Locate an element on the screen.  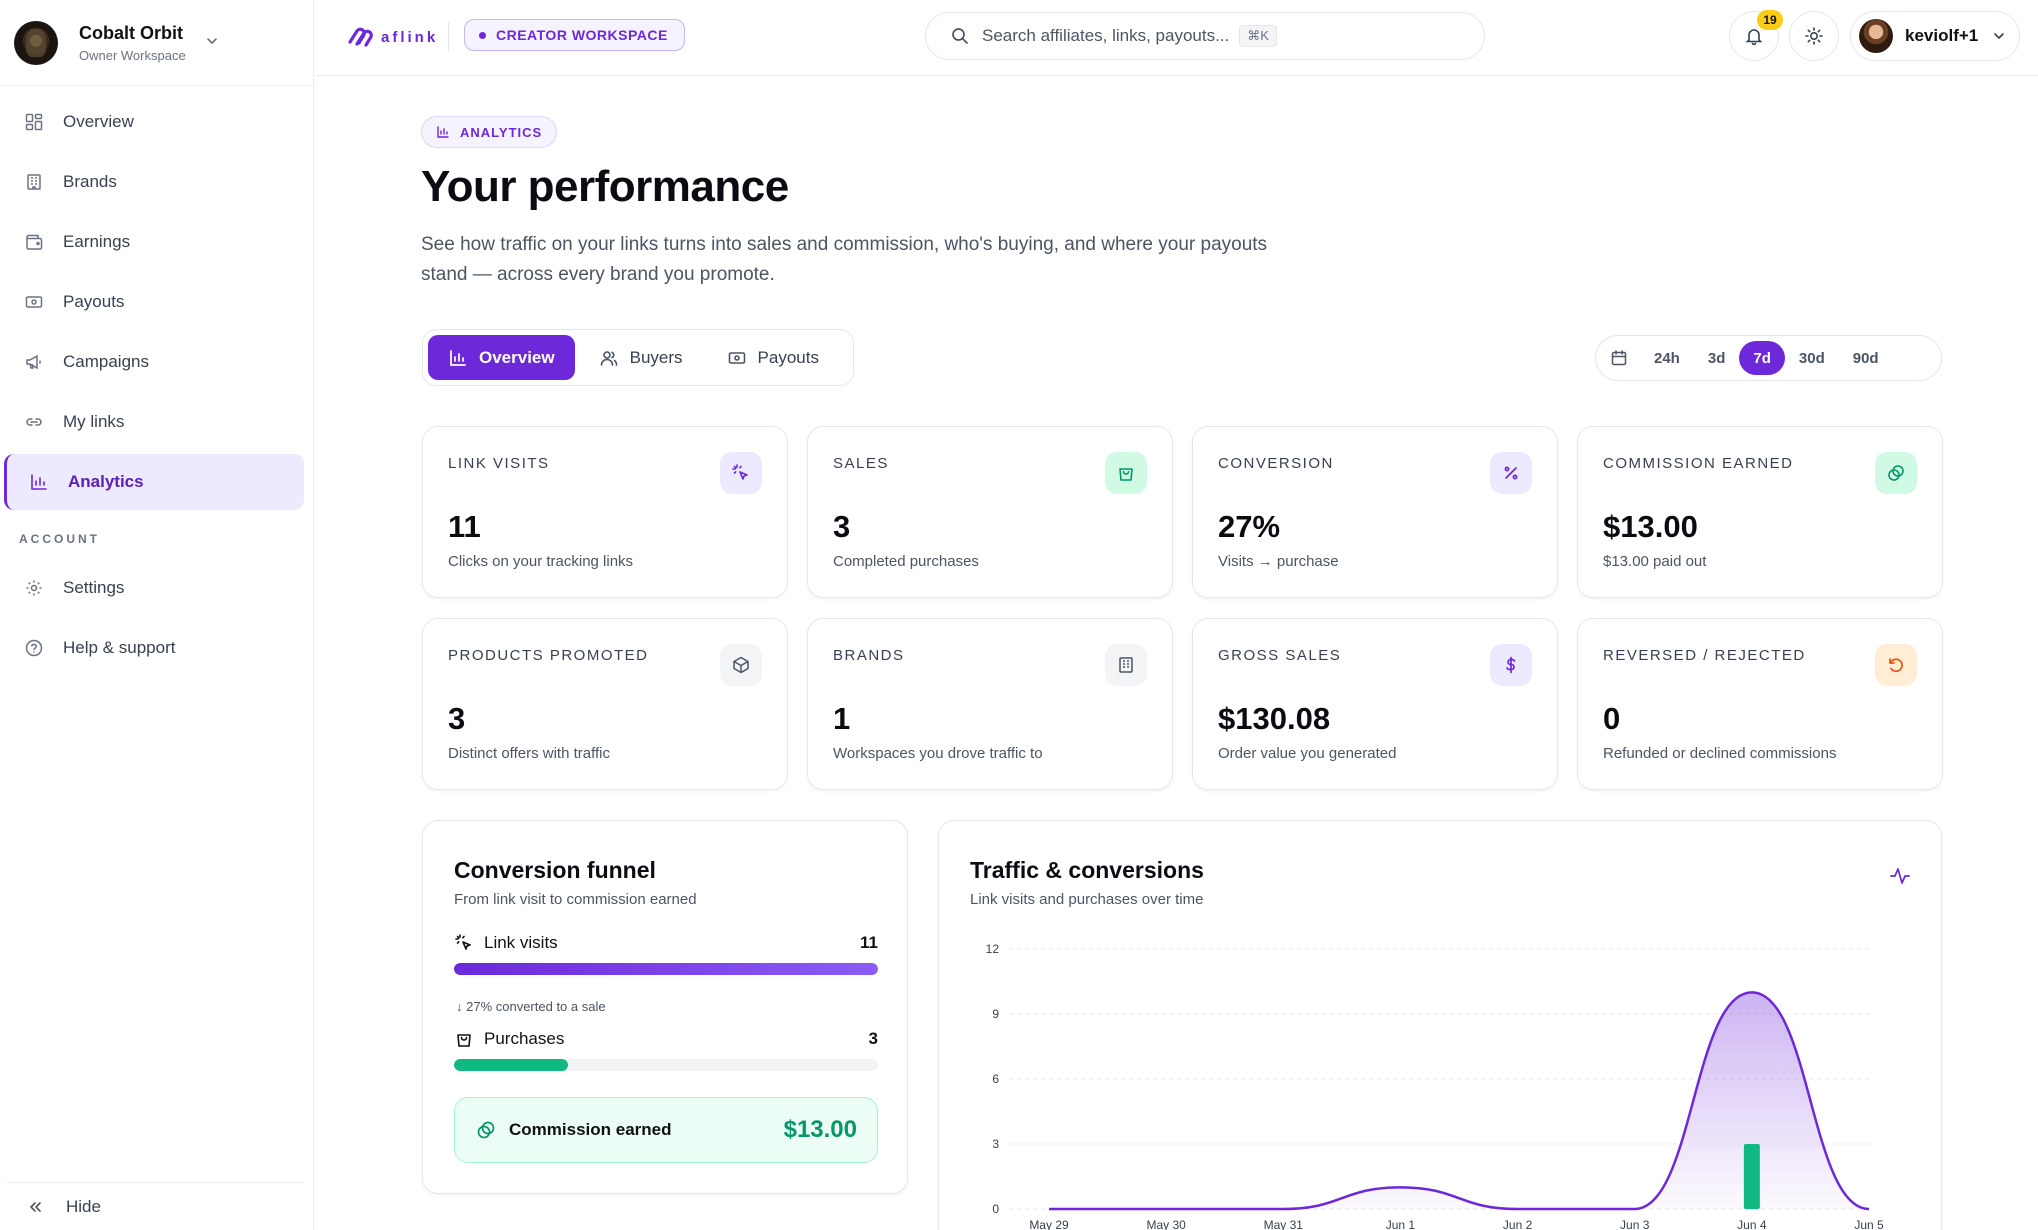
panel-subtitle: From link visit to commission earned is located at coordinates (575, 899).